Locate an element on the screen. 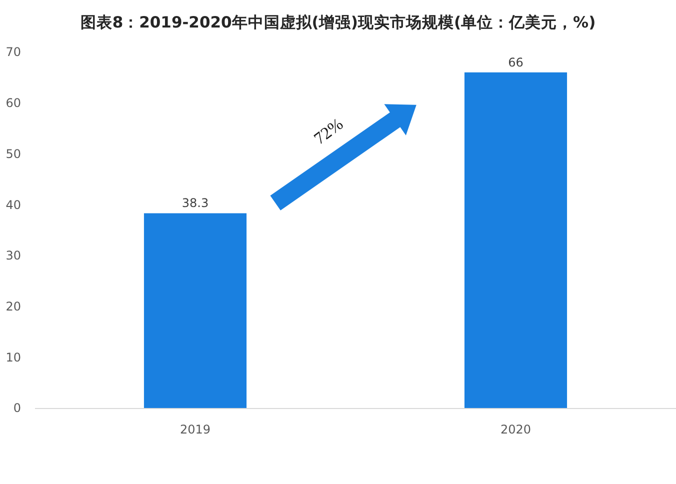 The image size is (676, 484). data-label: 38.3 is located at coordinates (195, 203).